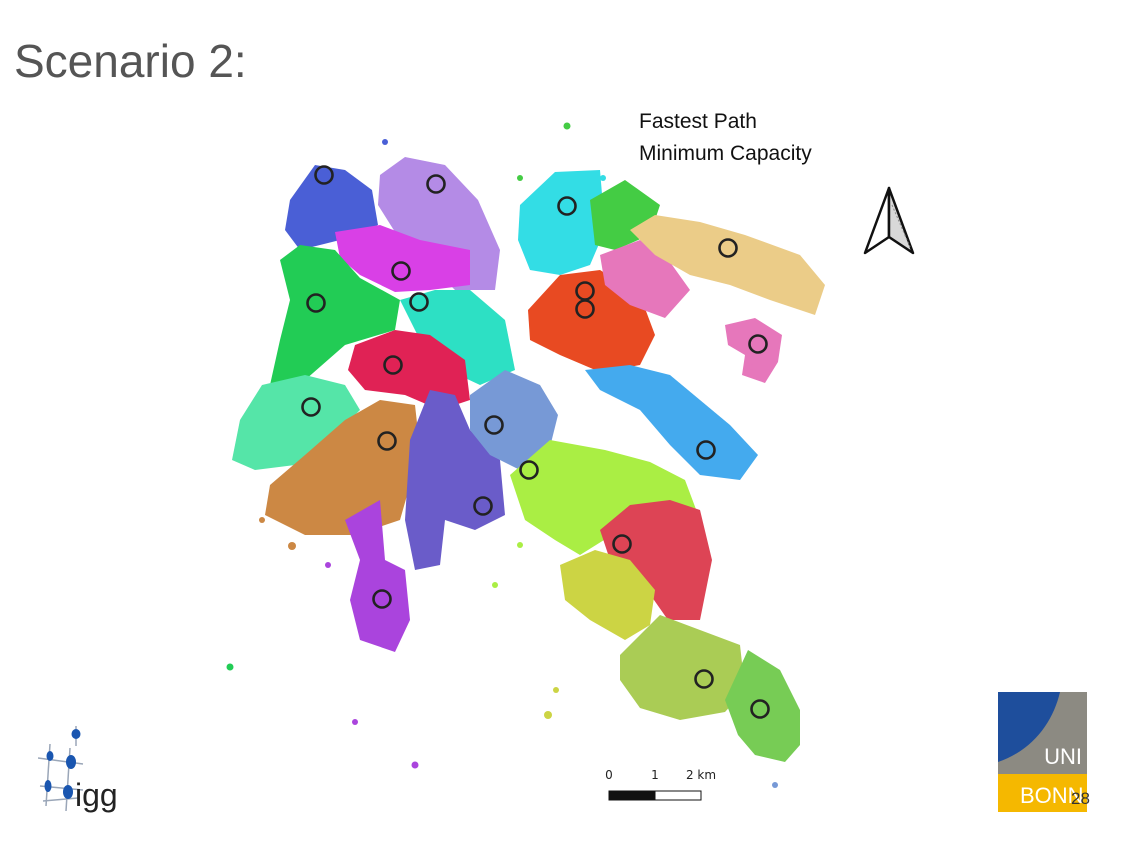  I want to click on region-slate-purple, so click(455, 480).